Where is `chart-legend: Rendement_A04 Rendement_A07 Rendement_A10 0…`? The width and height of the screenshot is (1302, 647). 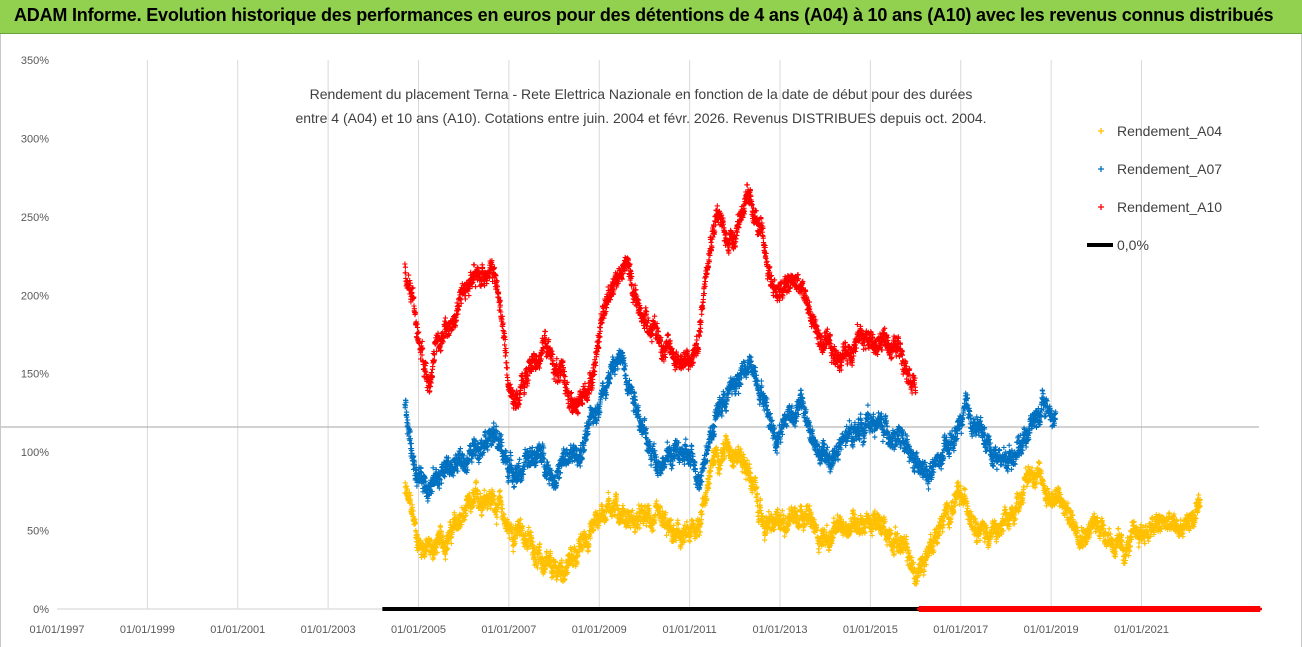 chart-legend: Rendement_A04 Rendement_A07 Rendement_A10 0… is located at coordinates (1154, 188).